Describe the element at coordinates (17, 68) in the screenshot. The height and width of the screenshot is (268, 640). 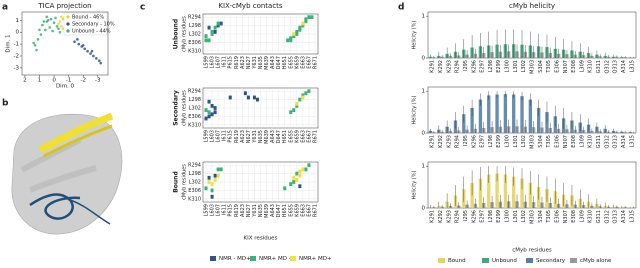
I see `y-tick-label: -3` at that location.